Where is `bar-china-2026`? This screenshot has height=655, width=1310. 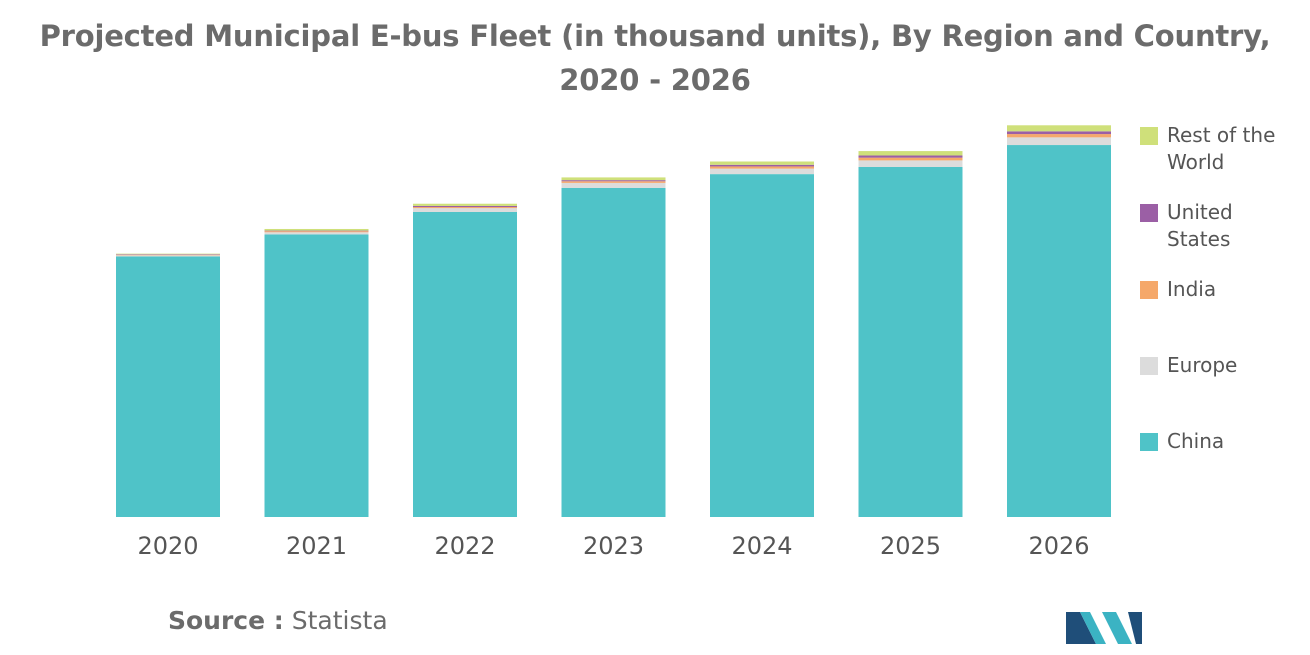 bar-china-2026 is located at coordinates (1059, 331).